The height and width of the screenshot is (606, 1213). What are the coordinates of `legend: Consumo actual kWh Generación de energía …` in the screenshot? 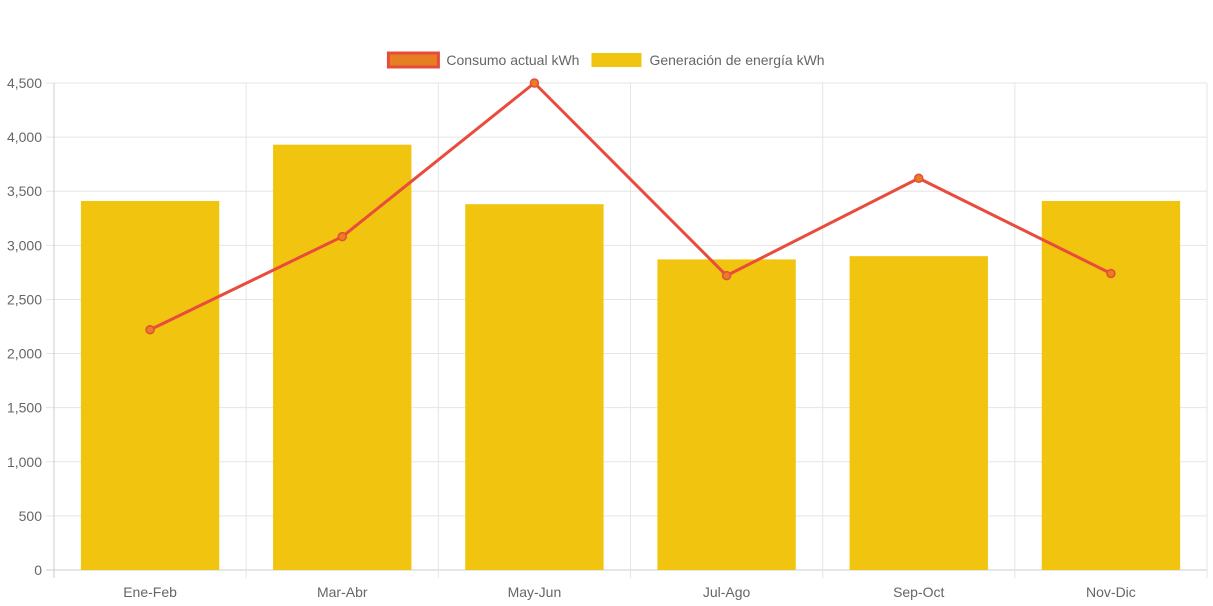 It's located at (605, 60).